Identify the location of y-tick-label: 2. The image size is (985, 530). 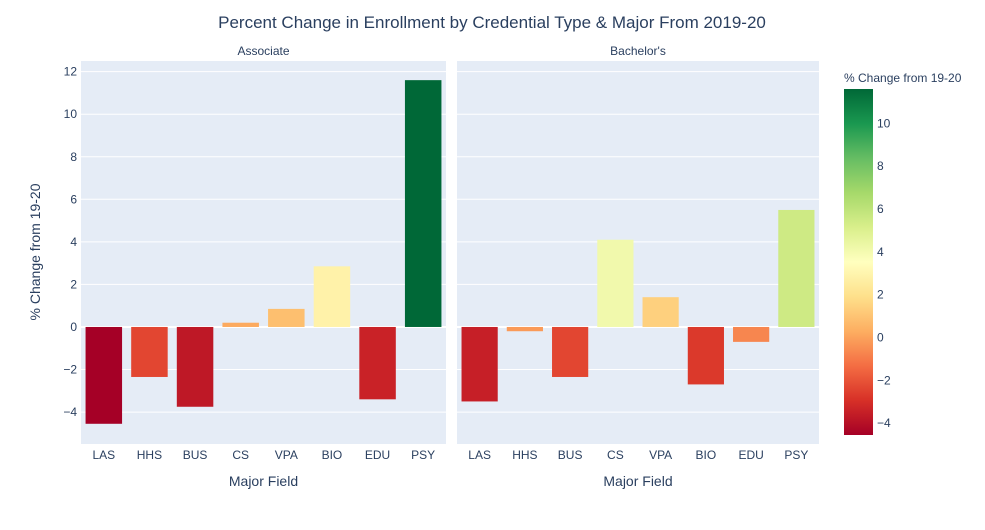
(73, 284).